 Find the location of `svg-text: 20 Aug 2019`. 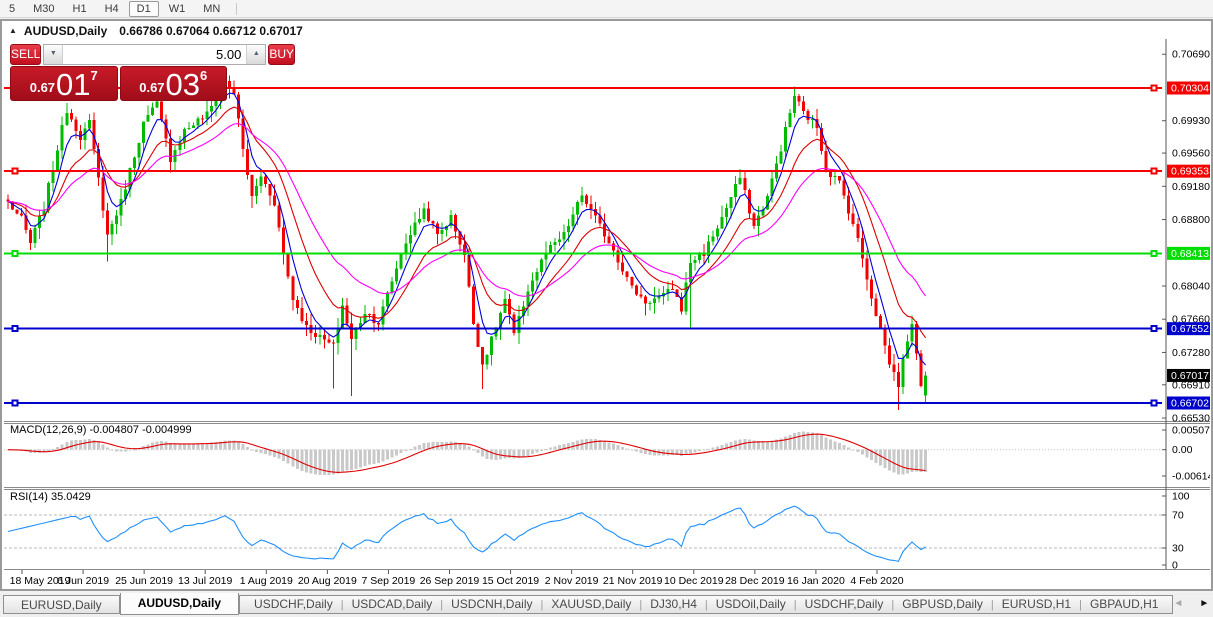

svg-text: 20 Aug 2019 is located at coordinates (327, 581).